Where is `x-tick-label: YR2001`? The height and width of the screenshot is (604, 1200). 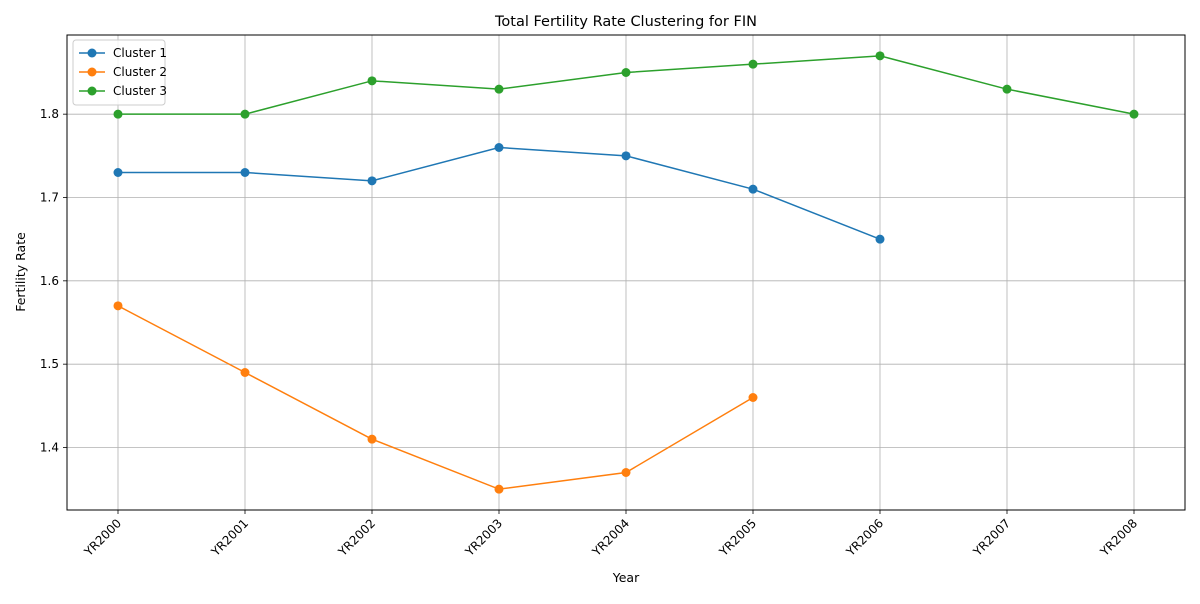
x-tick-label: YR2001 is located at coordinates (229, 537).